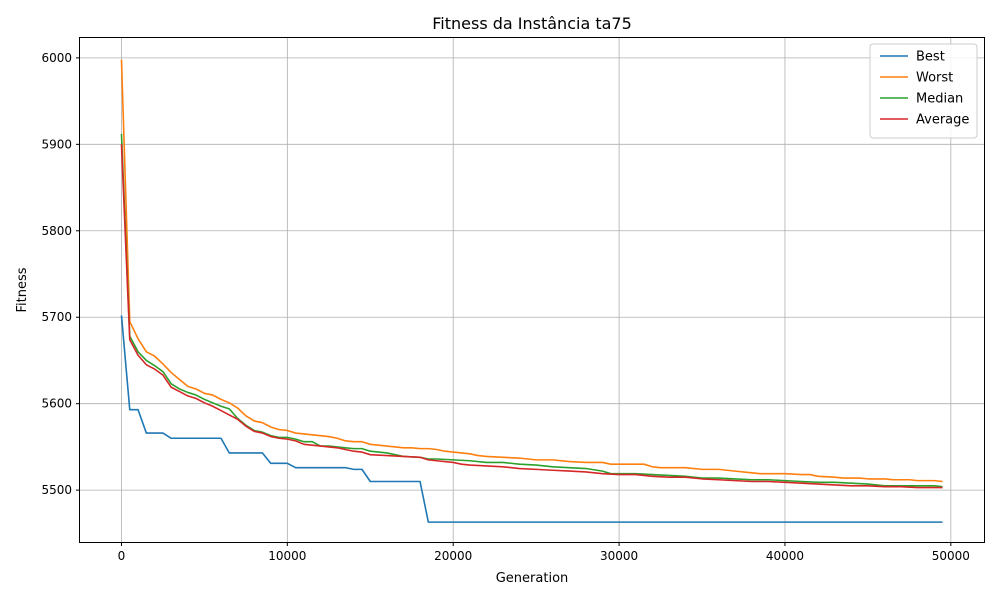  What do you see at coordinates (56, 231) in the screenshot?
I see `y-tick-label: 5800` at bounding box center [56, 231].